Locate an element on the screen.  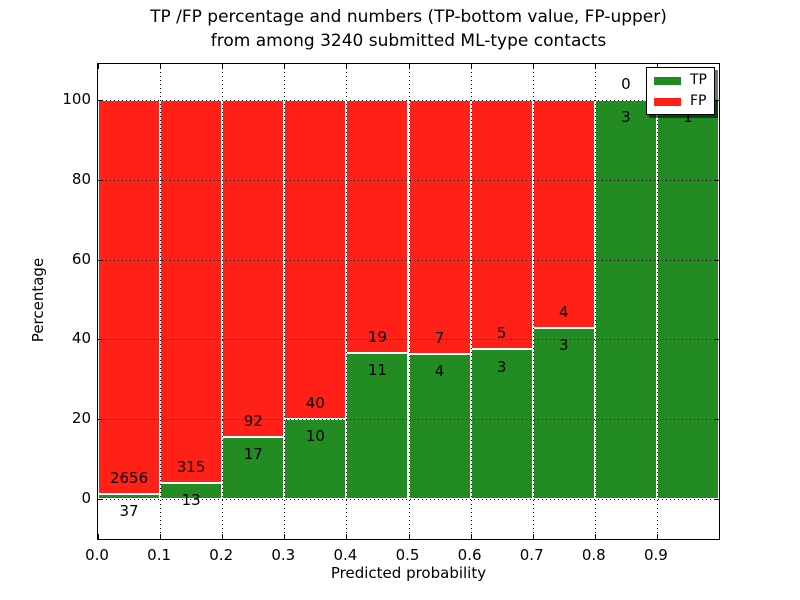
y-tick-label: 40 is located at coordinates (81, 338).